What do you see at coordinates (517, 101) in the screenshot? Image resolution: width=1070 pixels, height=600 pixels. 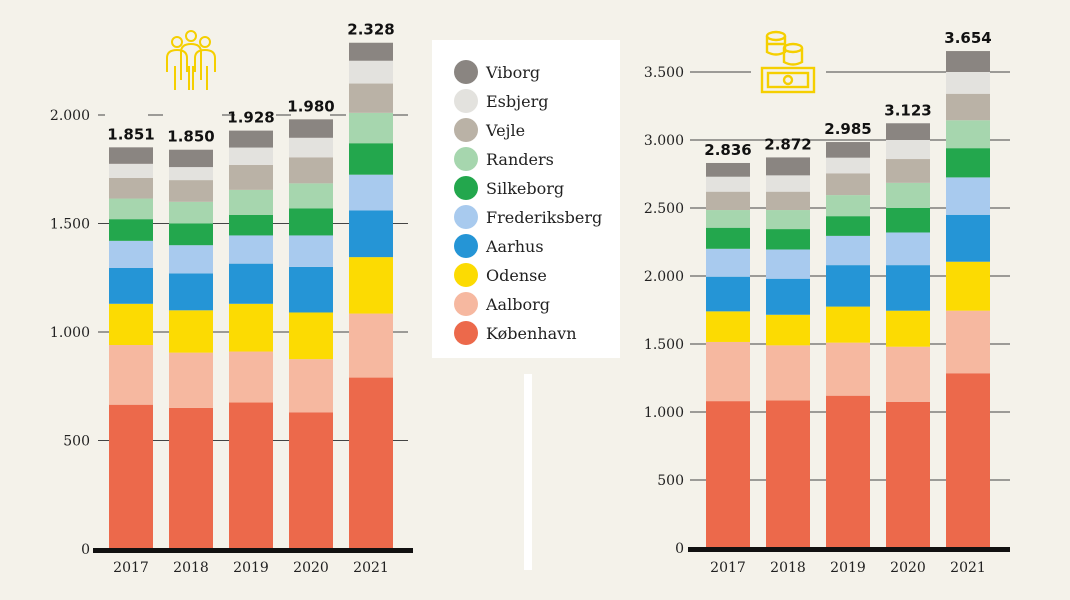 I see `legend-label: Esbjerg` at bounding box center [517, 101].